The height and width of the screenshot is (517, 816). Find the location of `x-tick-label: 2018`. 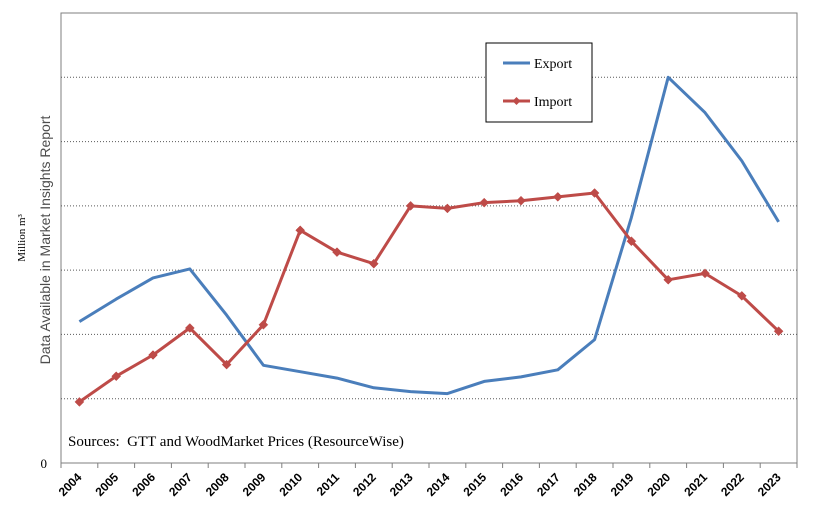

x-tick-label: 2018 is located at coordinates (585, 484).